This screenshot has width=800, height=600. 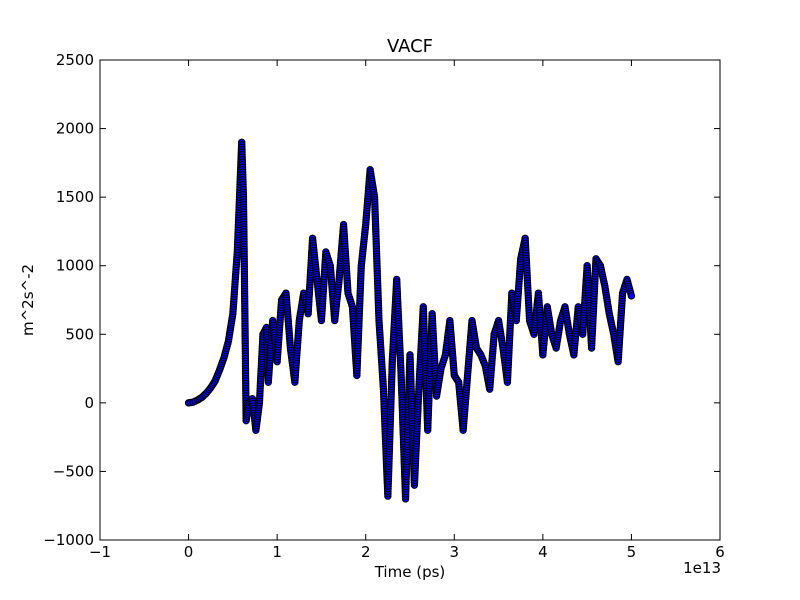 I want to click on x-tick-label: 5, so click(x=632, y=552).